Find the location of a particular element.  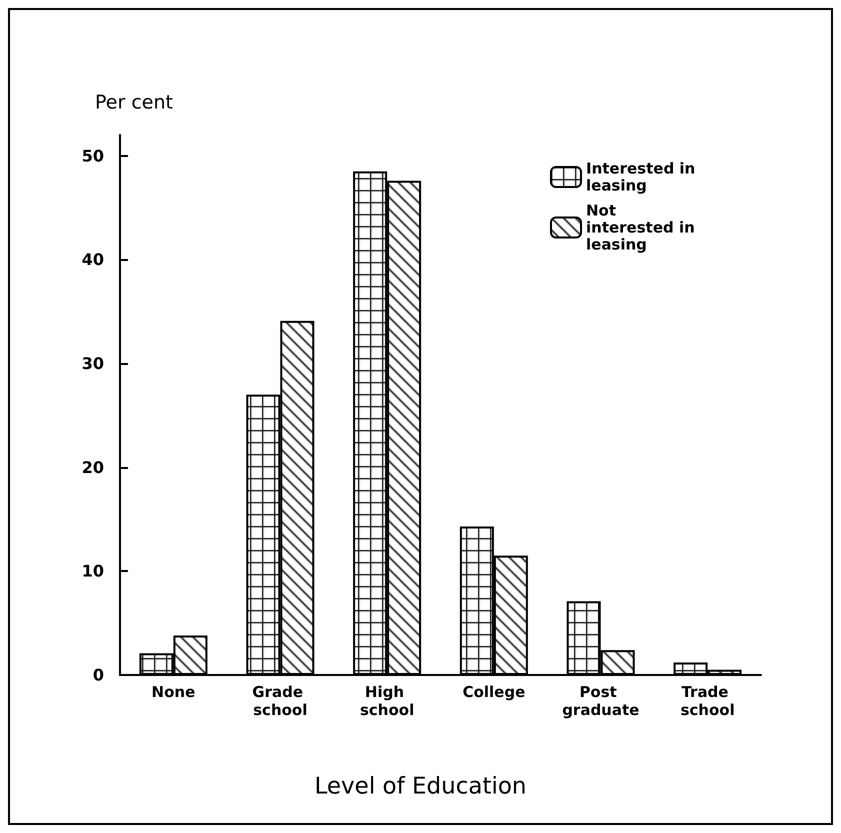

x-tick-label: Trade school is located at coordinates (707, 701).